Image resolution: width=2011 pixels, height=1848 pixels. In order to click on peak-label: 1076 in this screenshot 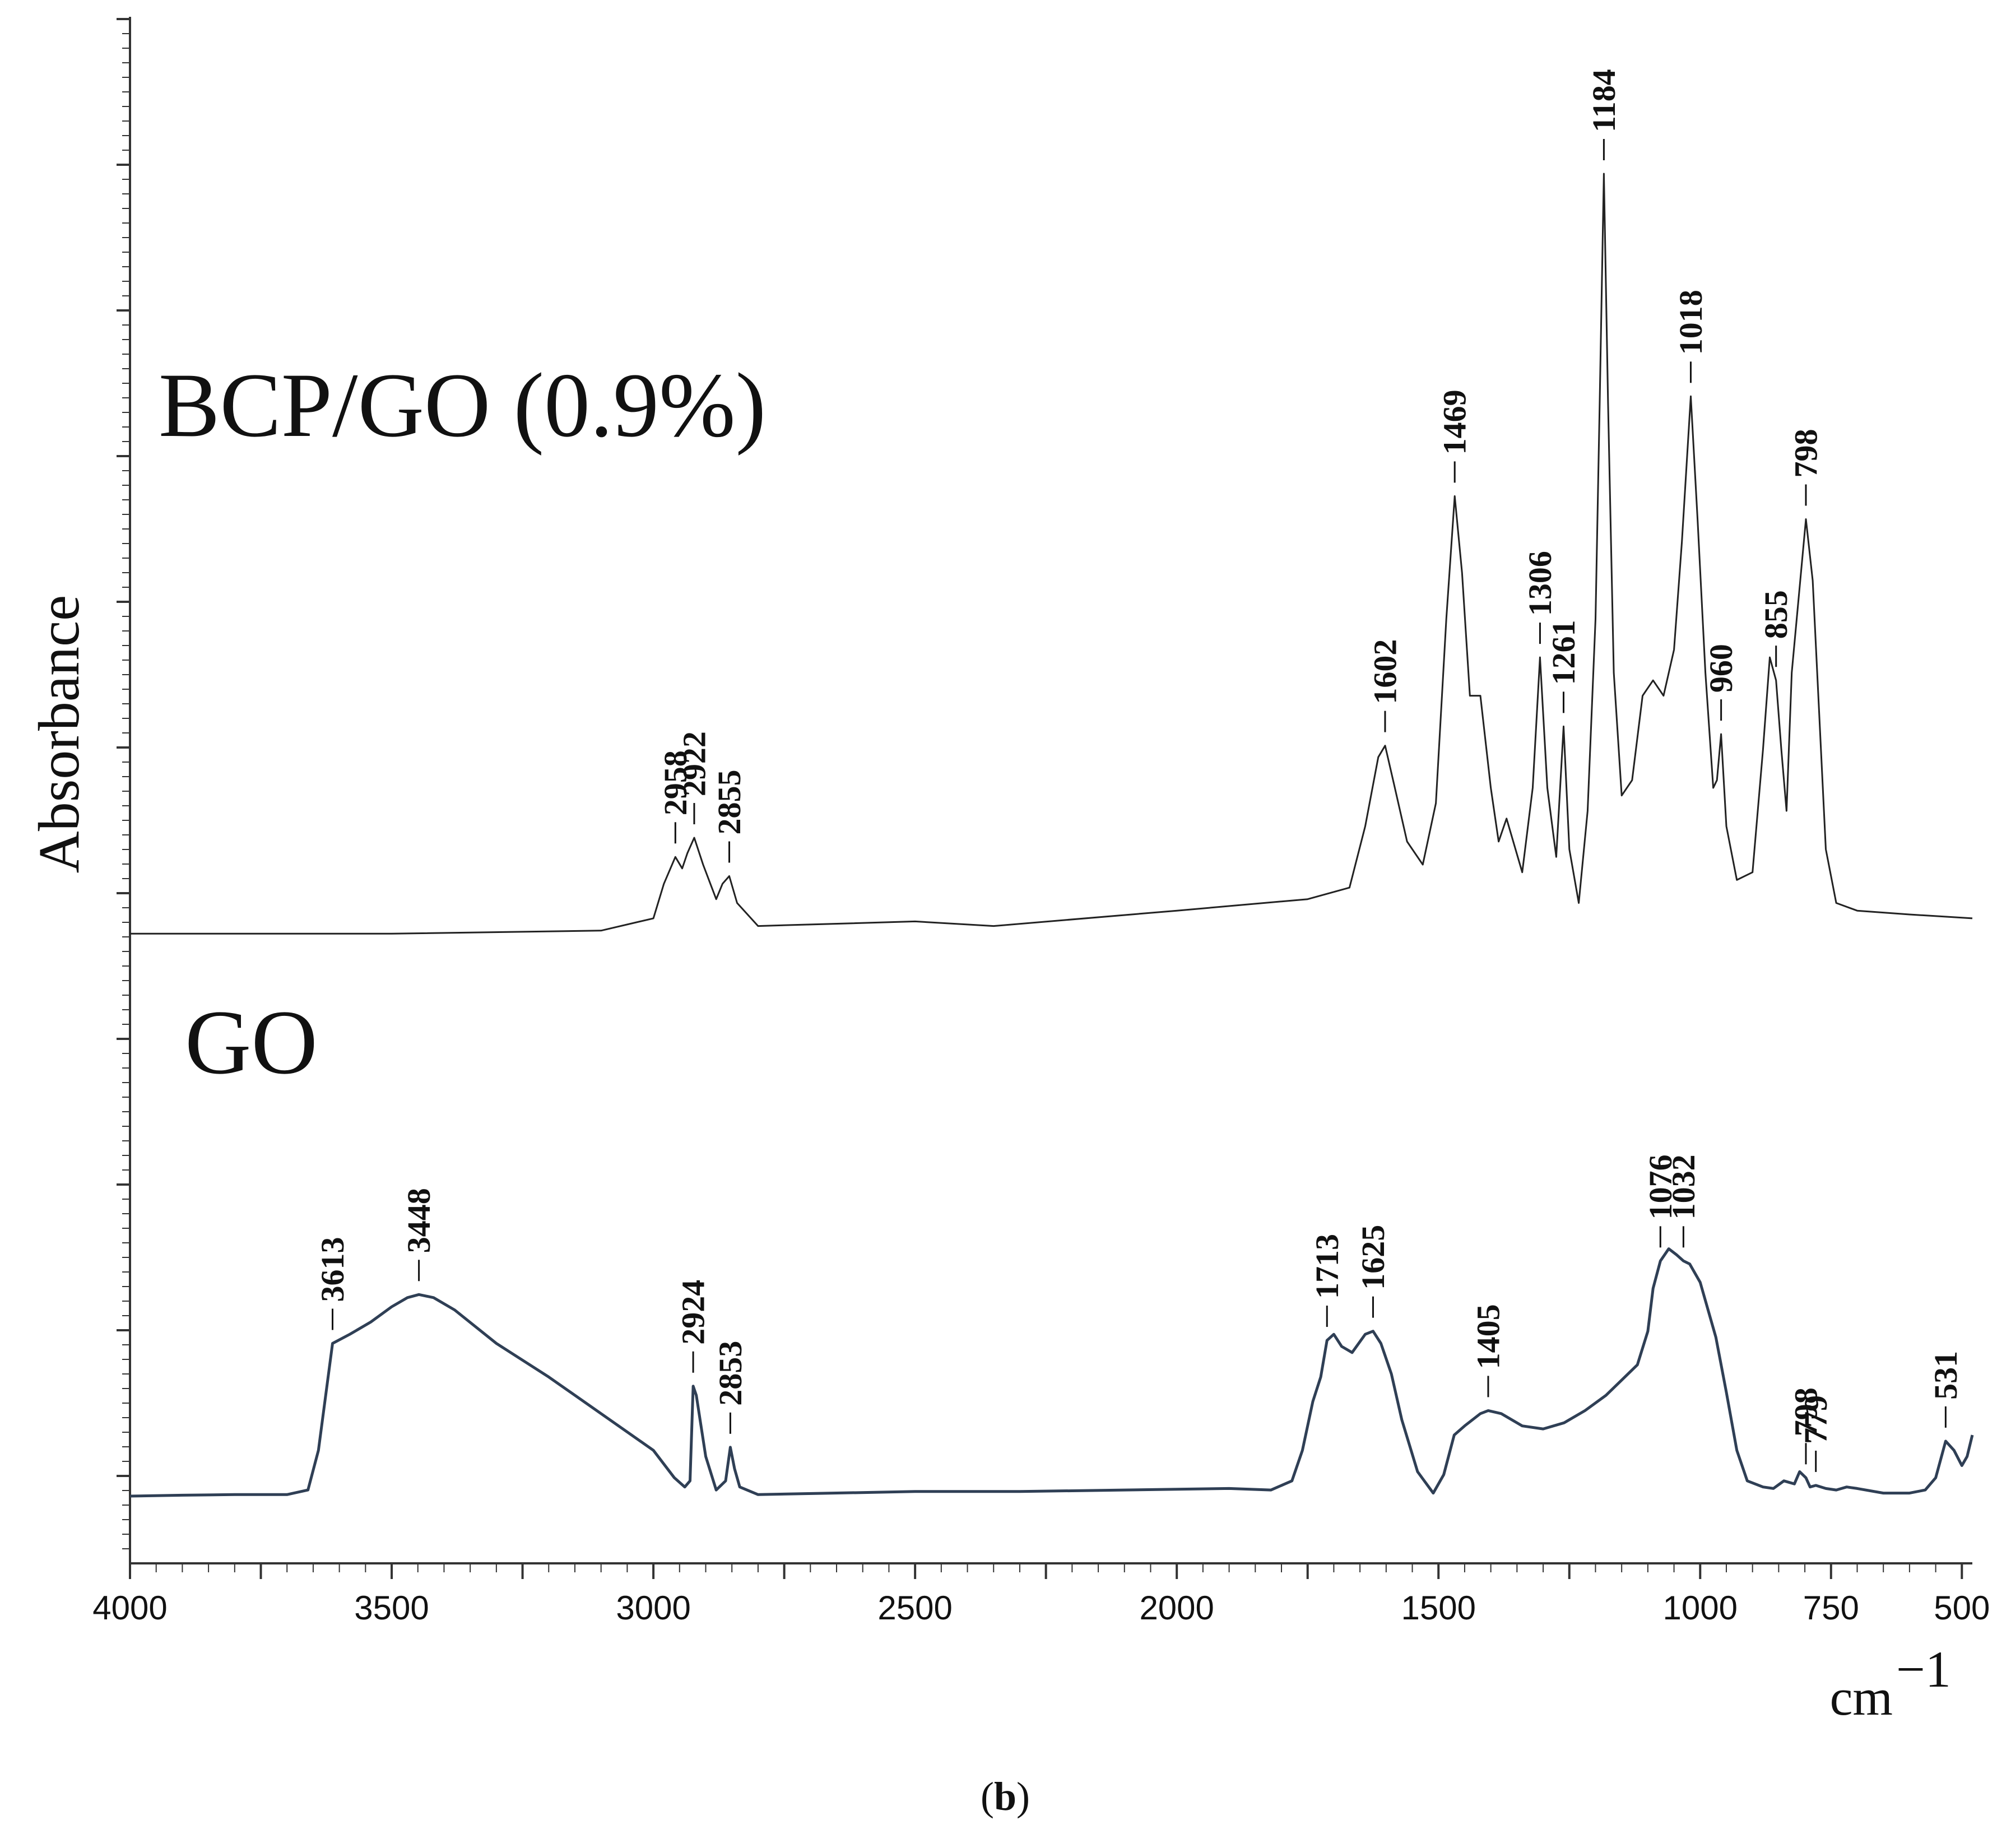, I will do `click(1660, 1186)`.